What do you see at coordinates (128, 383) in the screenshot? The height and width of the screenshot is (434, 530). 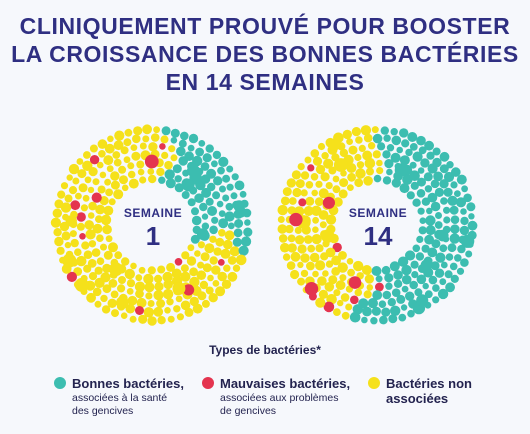 I see `legend-good-name: Bonnes bactéries,` at bounding box center [128, 383].